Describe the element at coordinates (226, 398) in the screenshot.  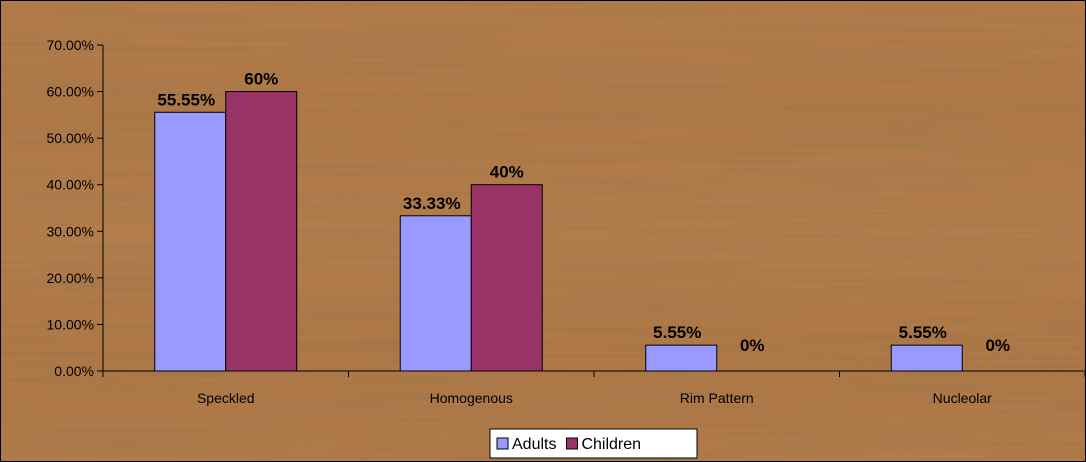
I see `x-category-label: Speckled` at that location.